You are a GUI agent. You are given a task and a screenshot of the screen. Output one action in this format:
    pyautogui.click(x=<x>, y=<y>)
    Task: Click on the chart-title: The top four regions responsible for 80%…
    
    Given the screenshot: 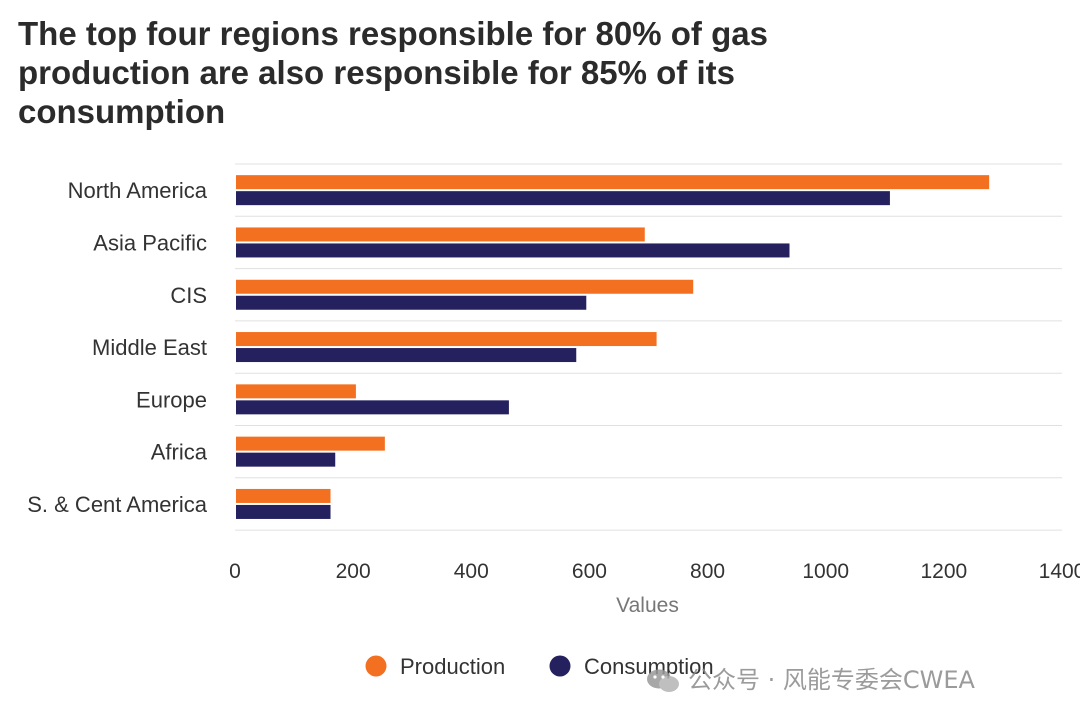 What is the action you would take?
    pyautogui.click(x=393, y=72)
    